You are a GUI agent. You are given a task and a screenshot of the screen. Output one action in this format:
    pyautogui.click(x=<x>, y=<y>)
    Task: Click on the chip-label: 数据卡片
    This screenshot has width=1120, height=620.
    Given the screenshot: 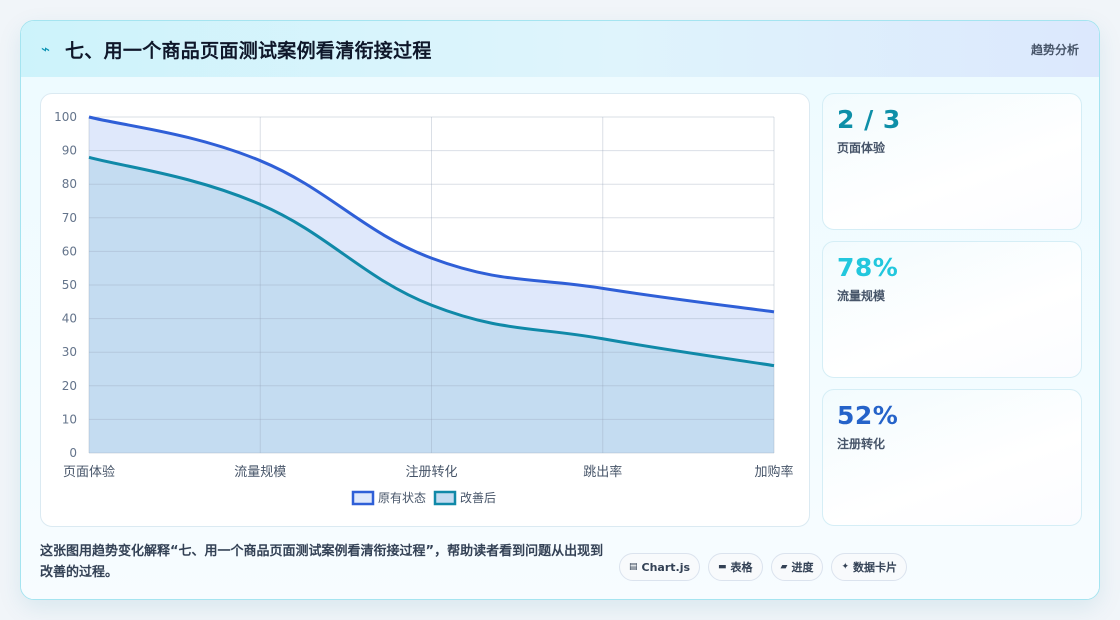 What is the action you would take?
    pyautogui.click(x=875, y=567)
    